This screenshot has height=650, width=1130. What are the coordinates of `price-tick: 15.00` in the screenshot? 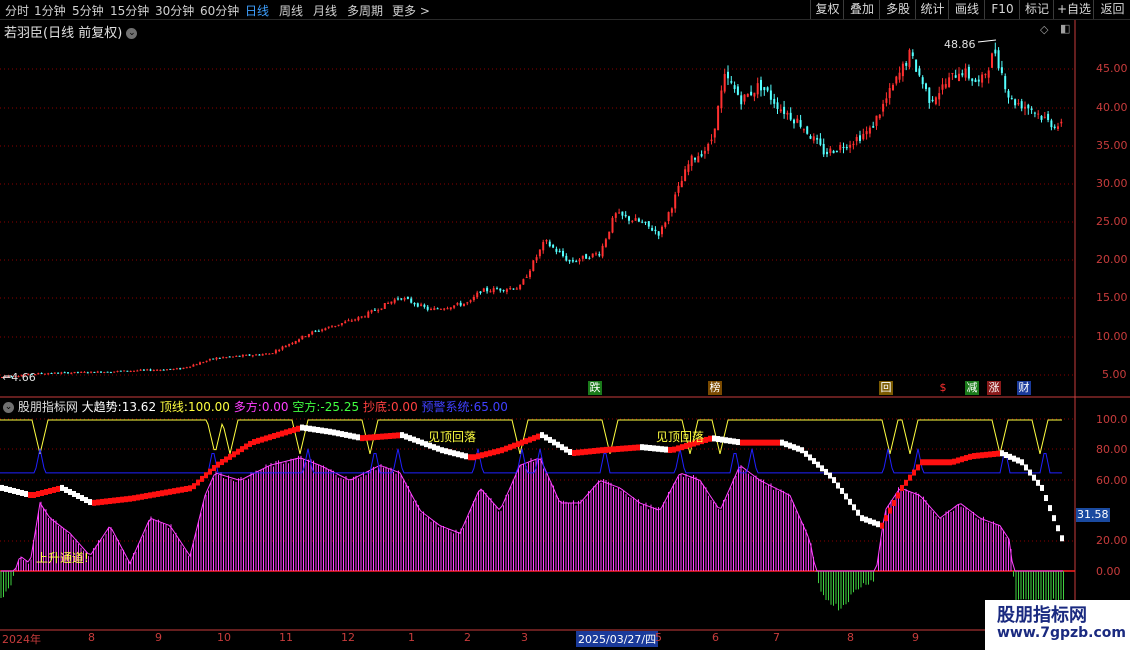 It's located at (1112, 297).